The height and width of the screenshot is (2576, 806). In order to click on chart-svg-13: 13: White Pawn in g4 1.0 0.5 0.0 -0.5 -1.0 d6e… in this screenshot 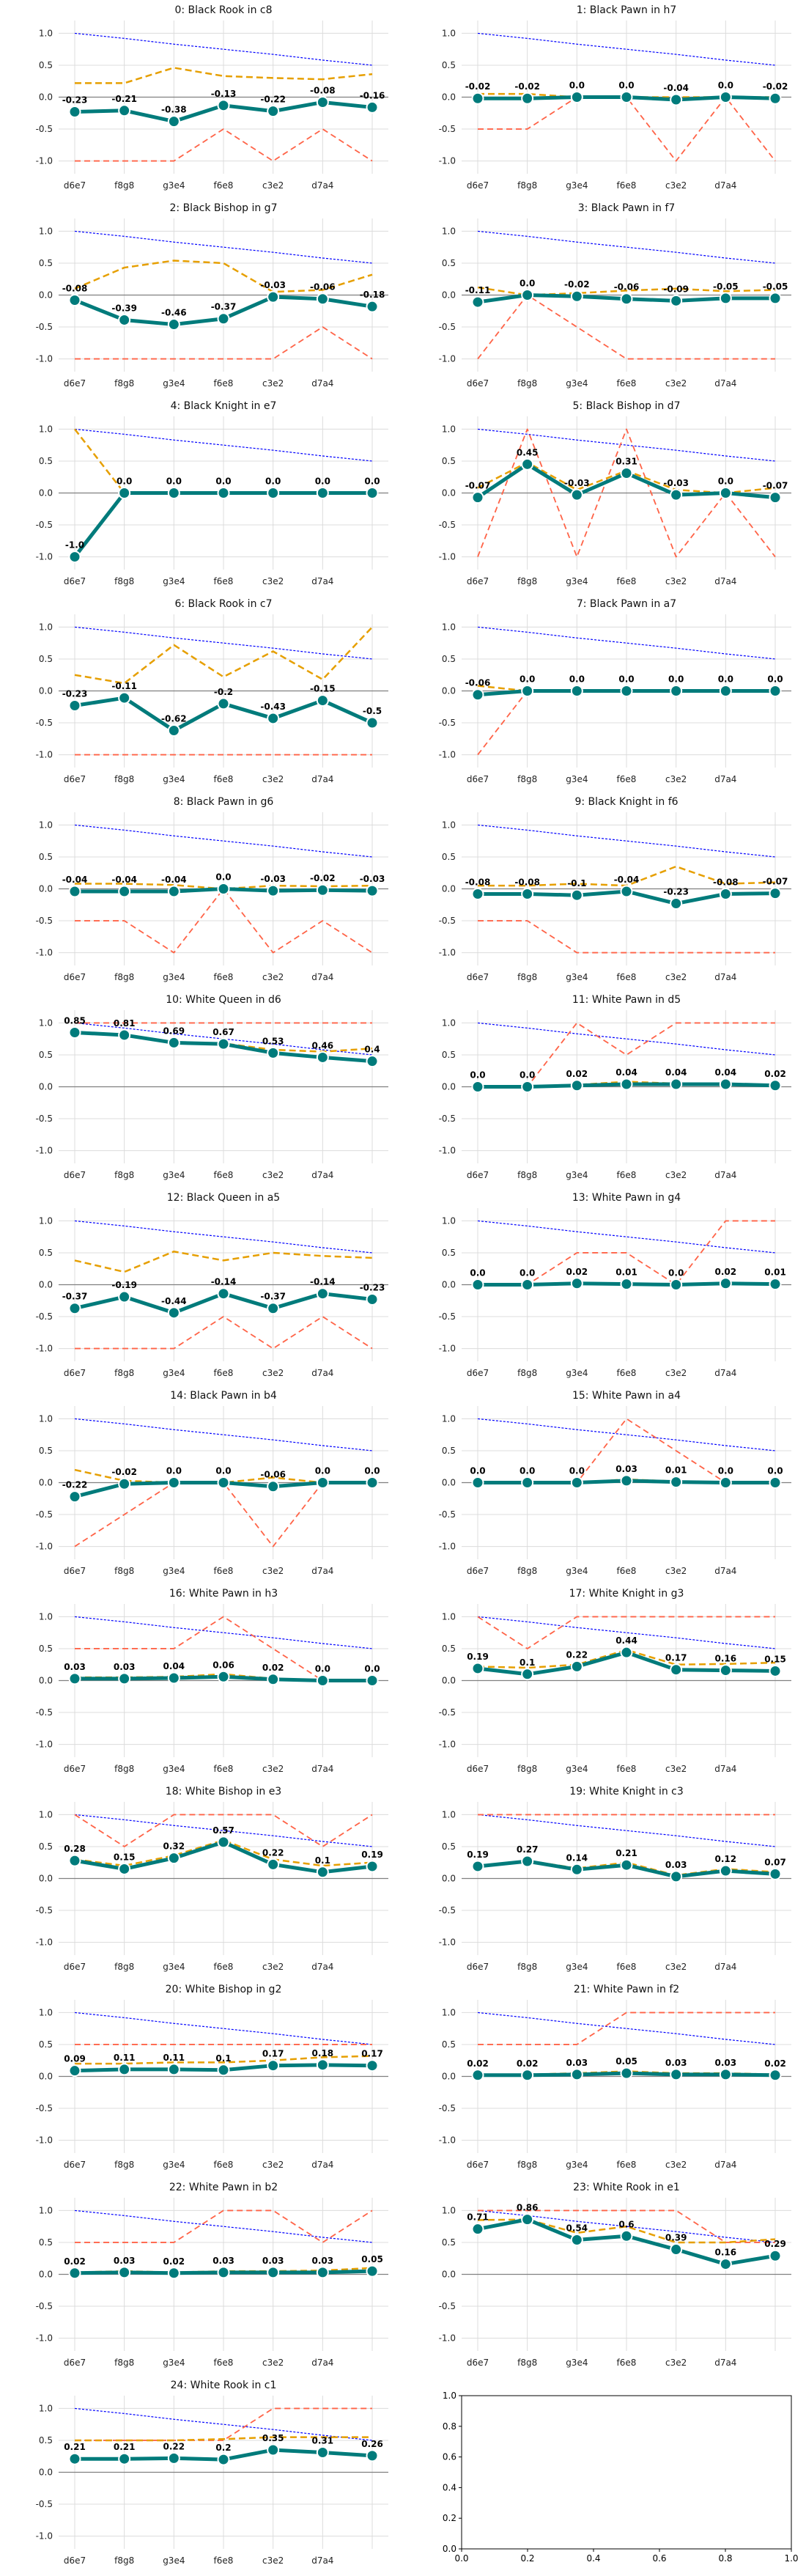, I will do `click(615, 1285)`.